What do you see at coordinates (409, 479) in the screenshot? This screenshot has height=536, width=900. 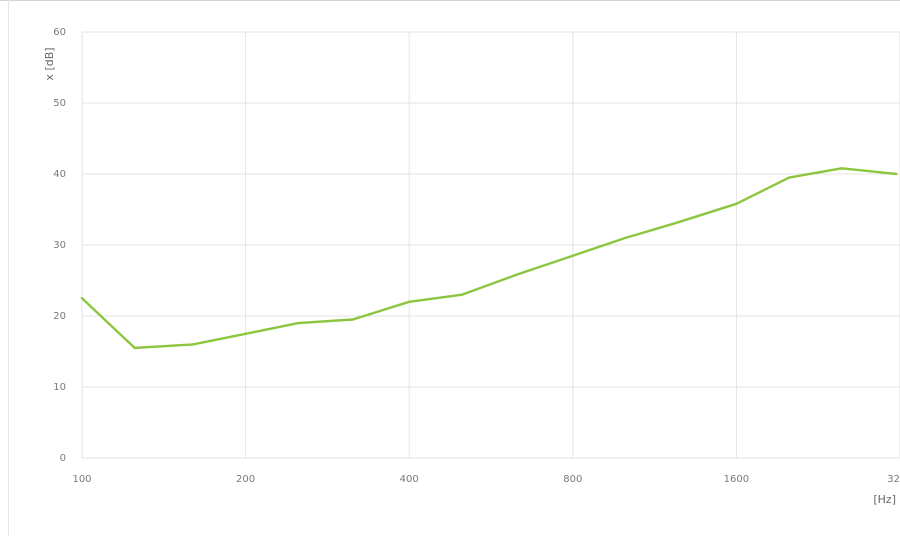 I see `x-tick-label-2: 400` at bounding box center [409, 479].